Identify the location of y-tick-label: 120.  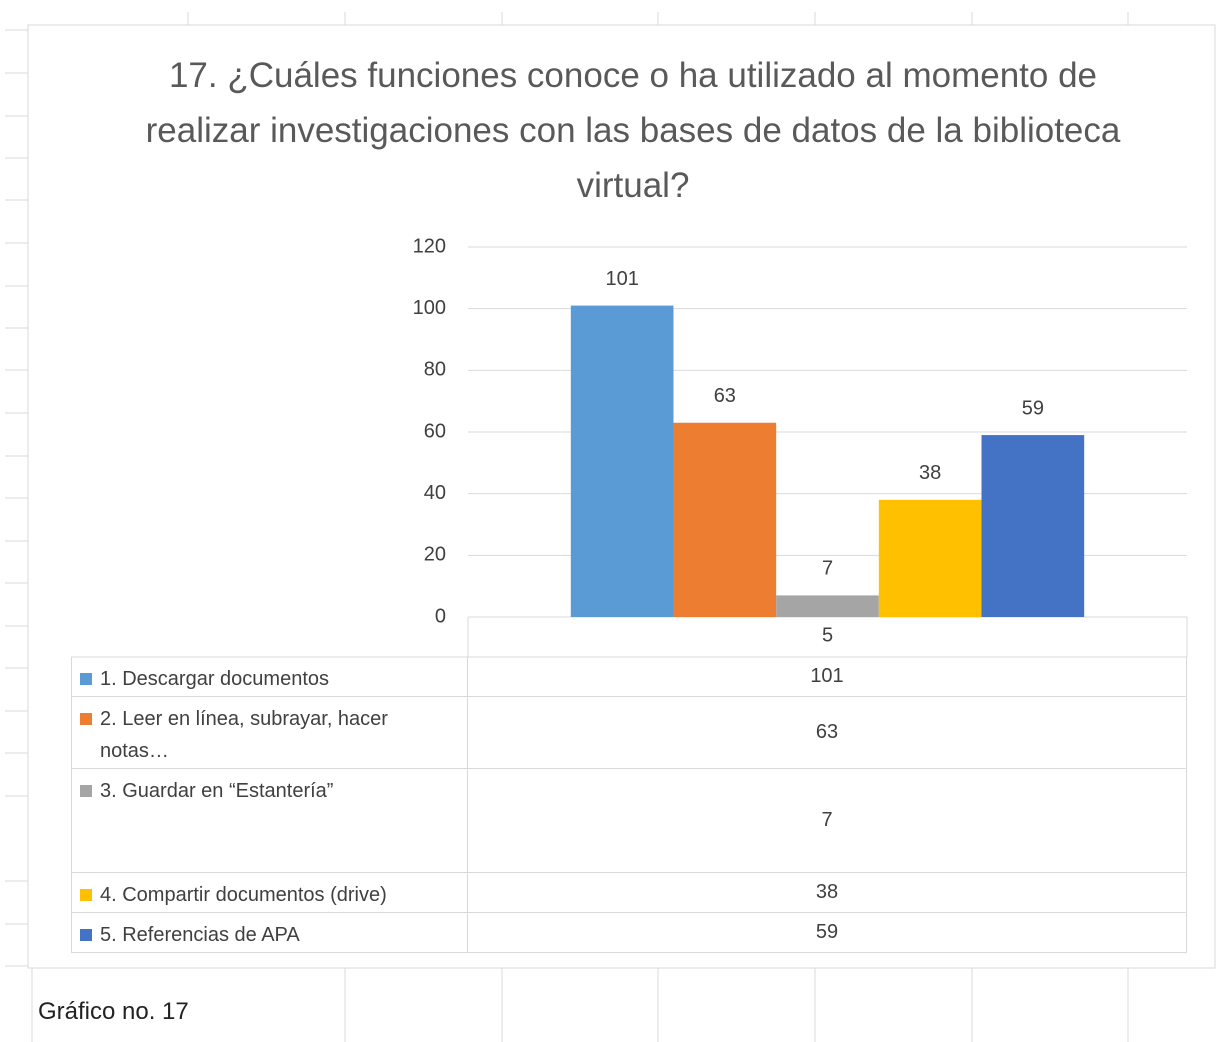
(429, 246).